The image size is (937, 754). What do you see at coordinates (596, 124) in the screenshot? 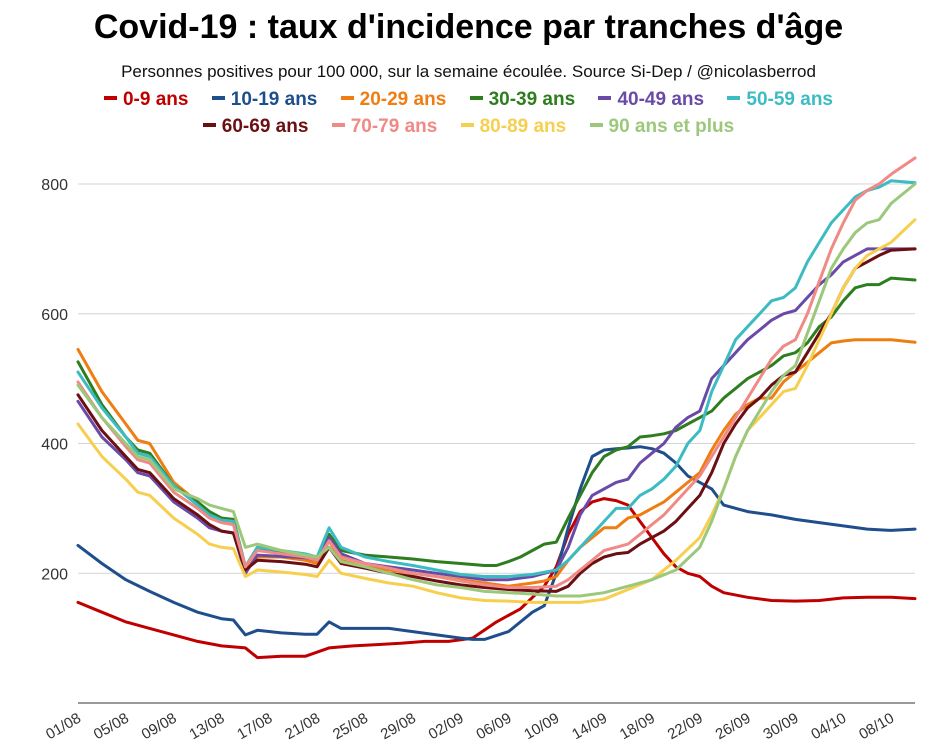
I see `legend-swatch-90-plus` at bounding box center [596, 124].